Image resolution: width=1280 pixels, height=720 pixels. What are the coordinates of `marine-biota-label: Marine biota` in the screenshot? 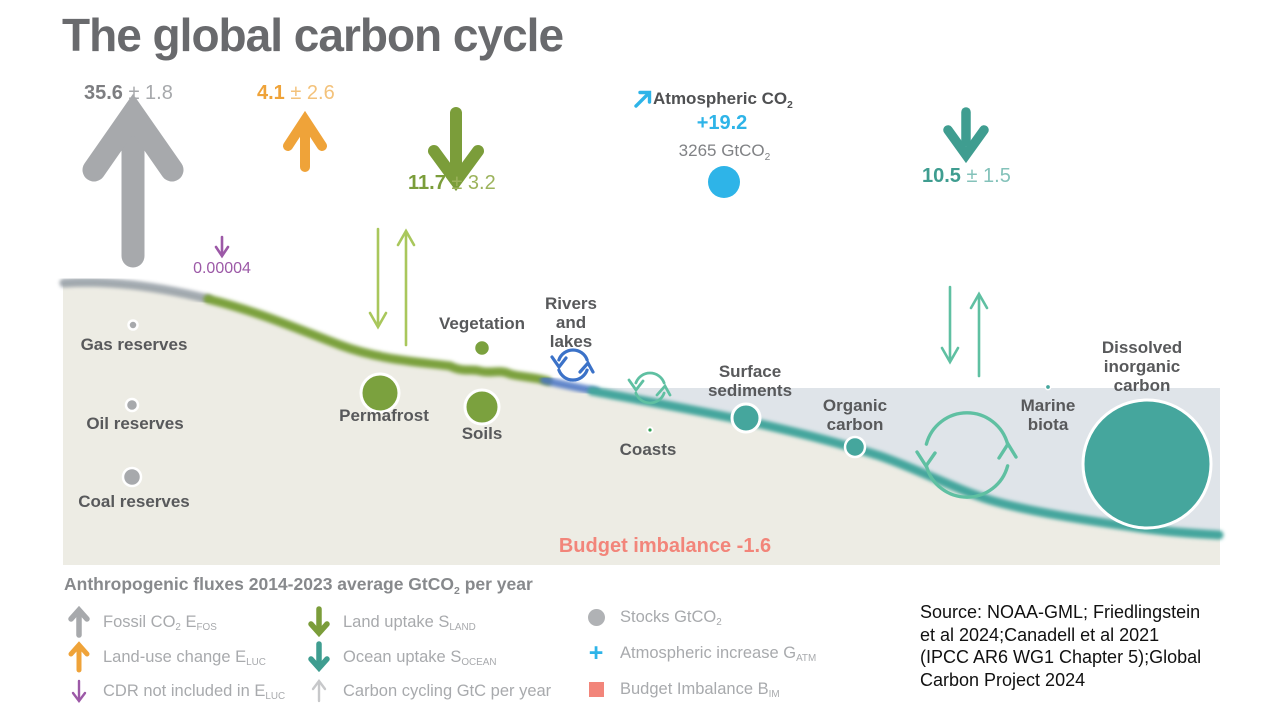 It's located at (1048, 415).